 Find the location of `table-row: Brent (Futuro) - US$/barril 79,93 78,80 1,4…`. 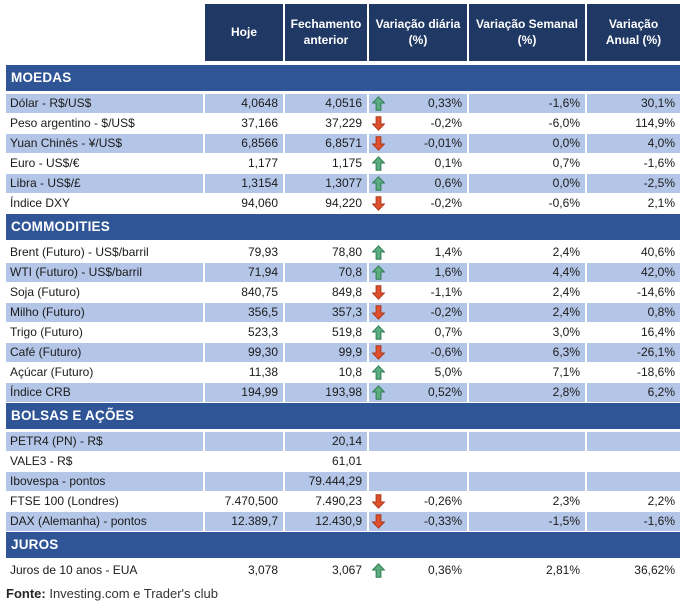

table-row: Brent (Futuro) - US$/barril 79,93 78,80 1,4… is located at coordinates (343, 253).